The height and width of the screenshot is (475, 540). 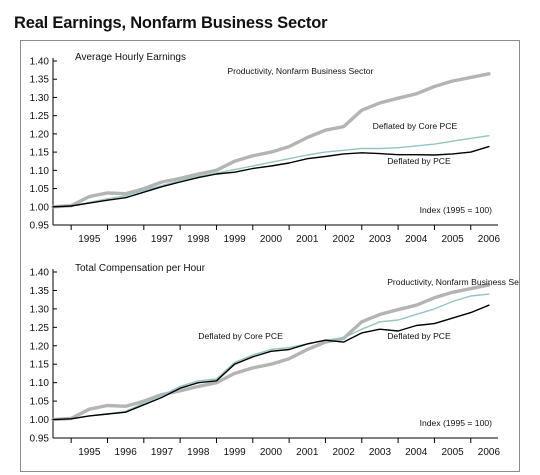 What do you see at coordinates (140, 268) in the screenshot?
I see `chart-title: Total Compensation per Hour` at bounding box center [140, 268].